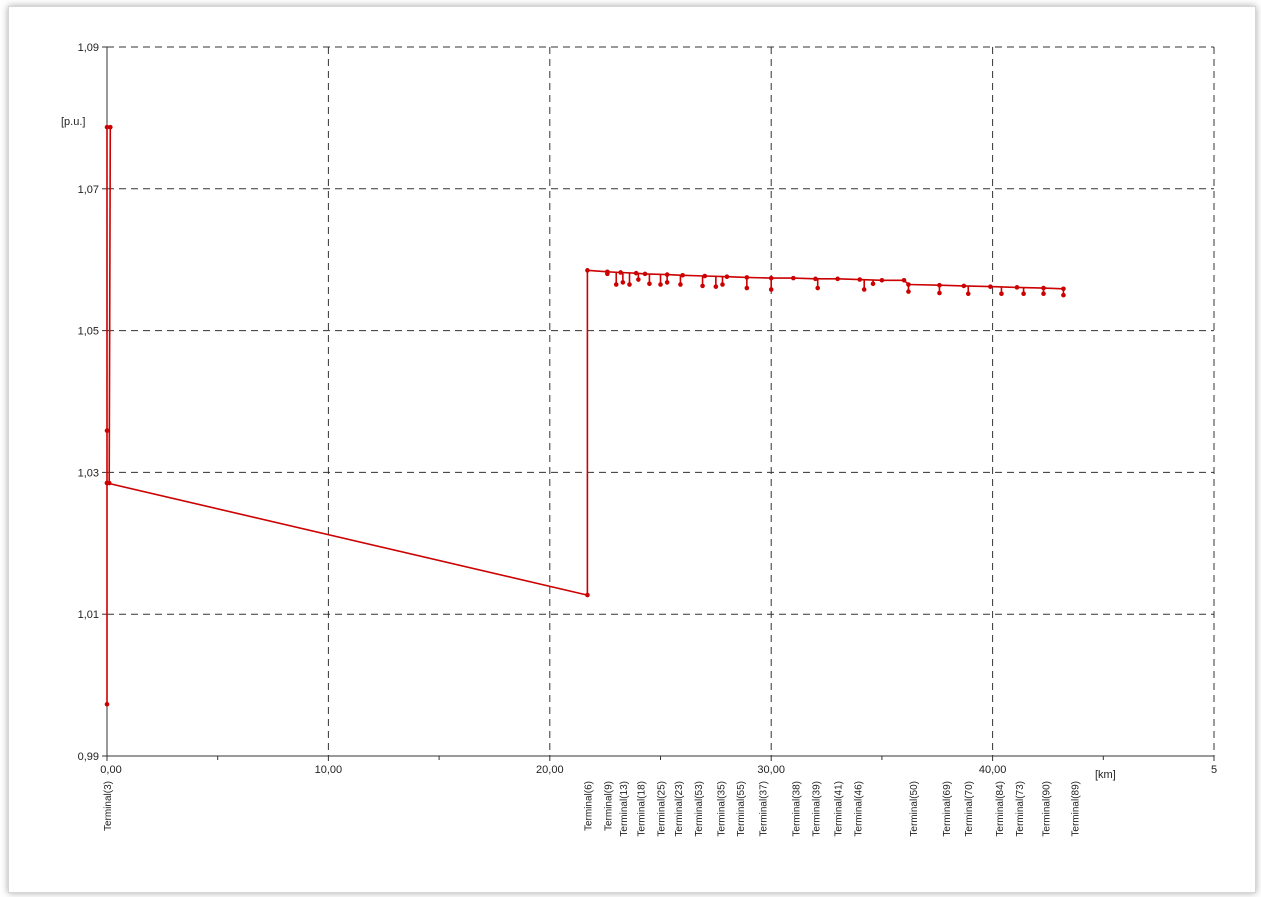 This screenshot has width=1261, height=897. What do you see at coordinates (679, 809) in the screenshot?
I see `terminal-label: Terminal(23)` at bounding box center [679, 809].